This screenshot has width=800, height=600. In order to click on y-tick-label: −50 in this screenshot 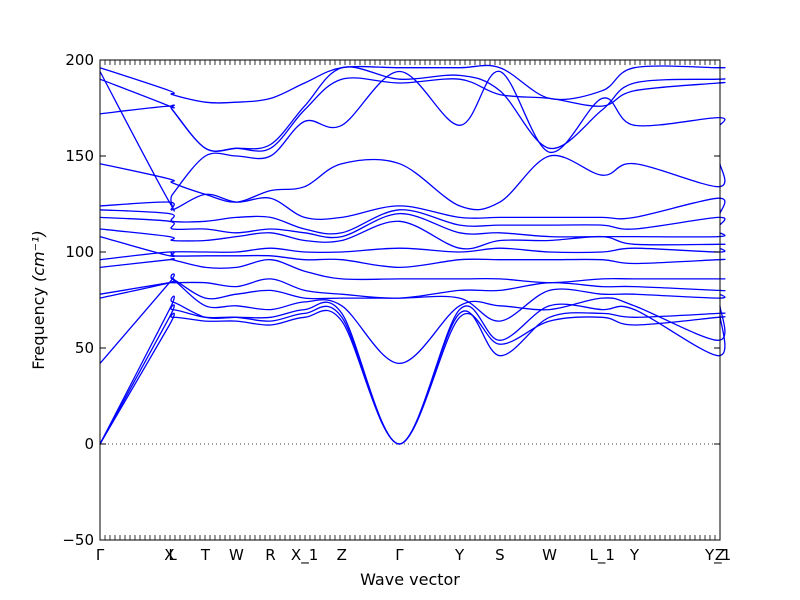, I will do `click(78, 540)`.